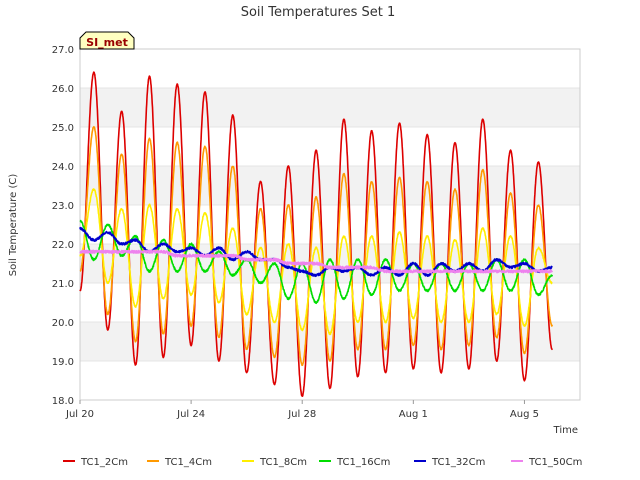  Describe the element at coordinates (63, 362) in the screenshot. I see `y-tick-label: 19.0` at that location.